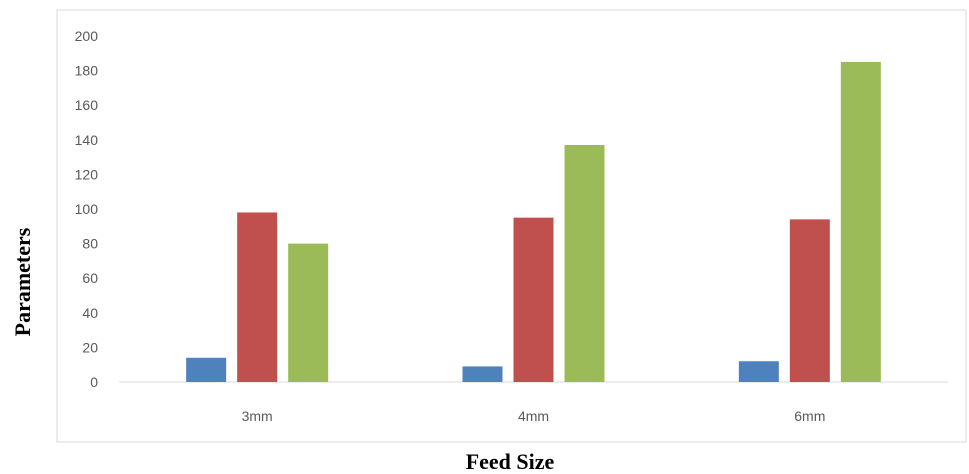 The height and width of the screenshot is (474, 969). What do you see at coordinates (87, 140) in the screenshot?
I see `y-tick-label: 140` at bounding box center [87, 140].